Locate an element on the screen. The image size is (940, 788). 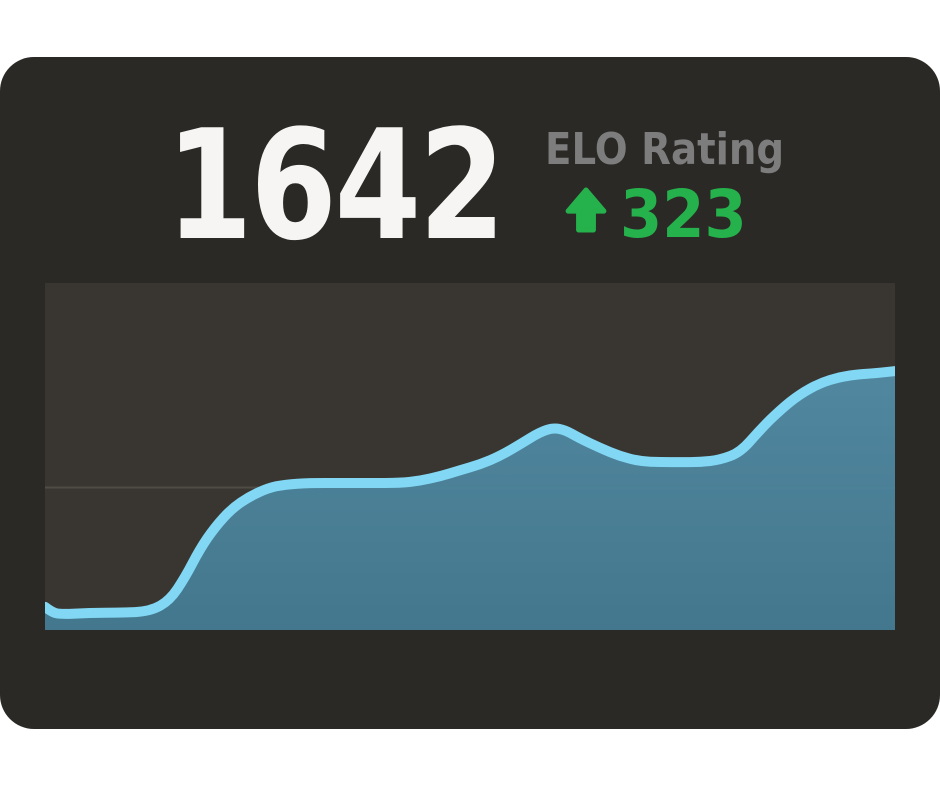
rating-value: 1642 is located at coordinates (336, 185).